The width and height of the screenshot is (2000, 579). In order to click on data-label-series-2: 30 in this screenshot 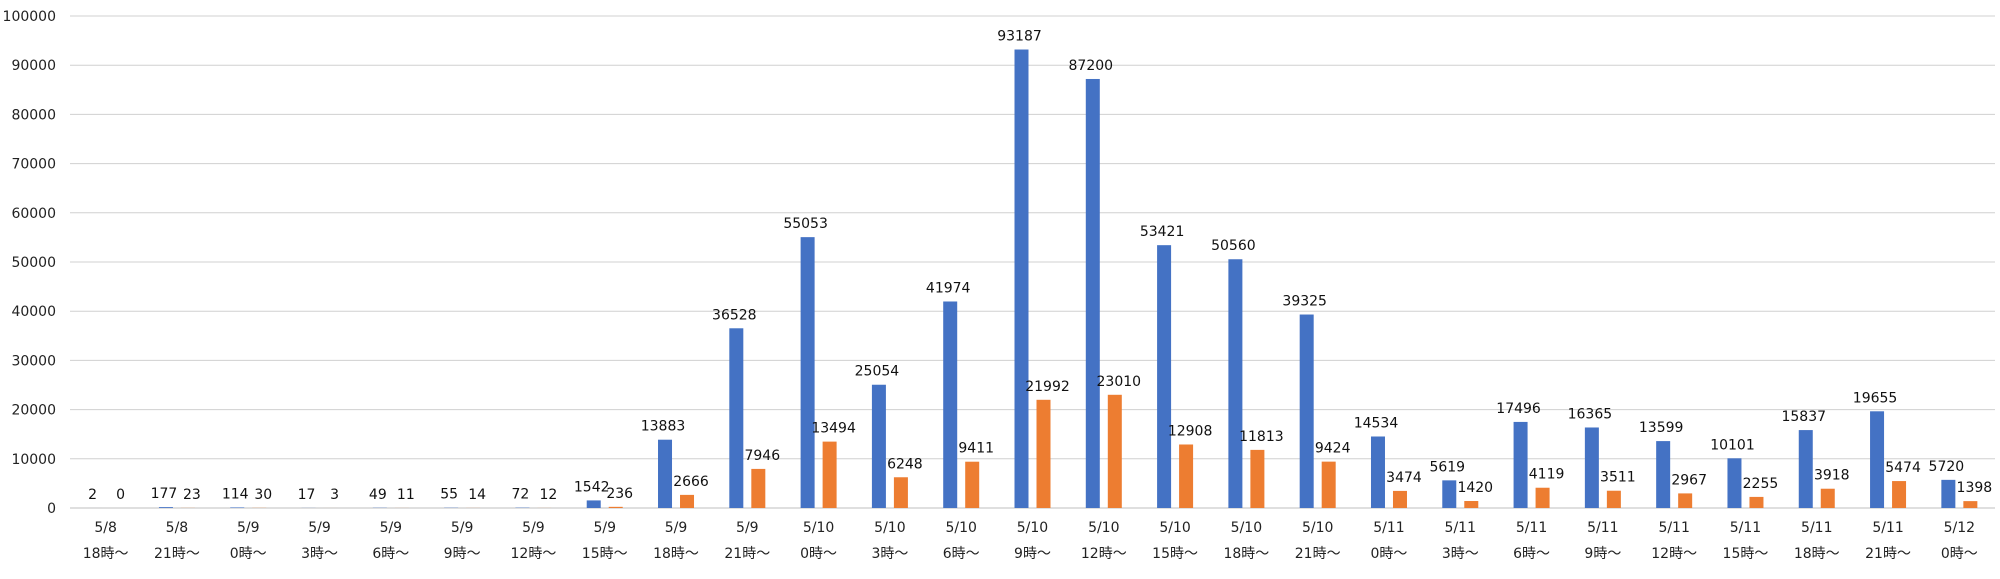, I will do `click(263, 495)`.